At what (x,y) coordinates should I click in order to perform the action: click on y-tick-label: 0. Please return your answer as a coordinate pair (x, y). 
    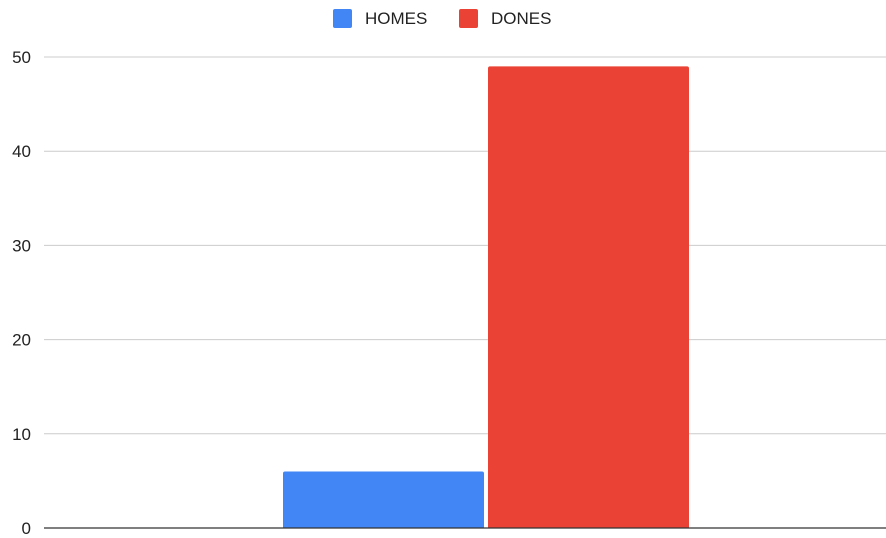
    Looking at the image, I should click on (26, 528).